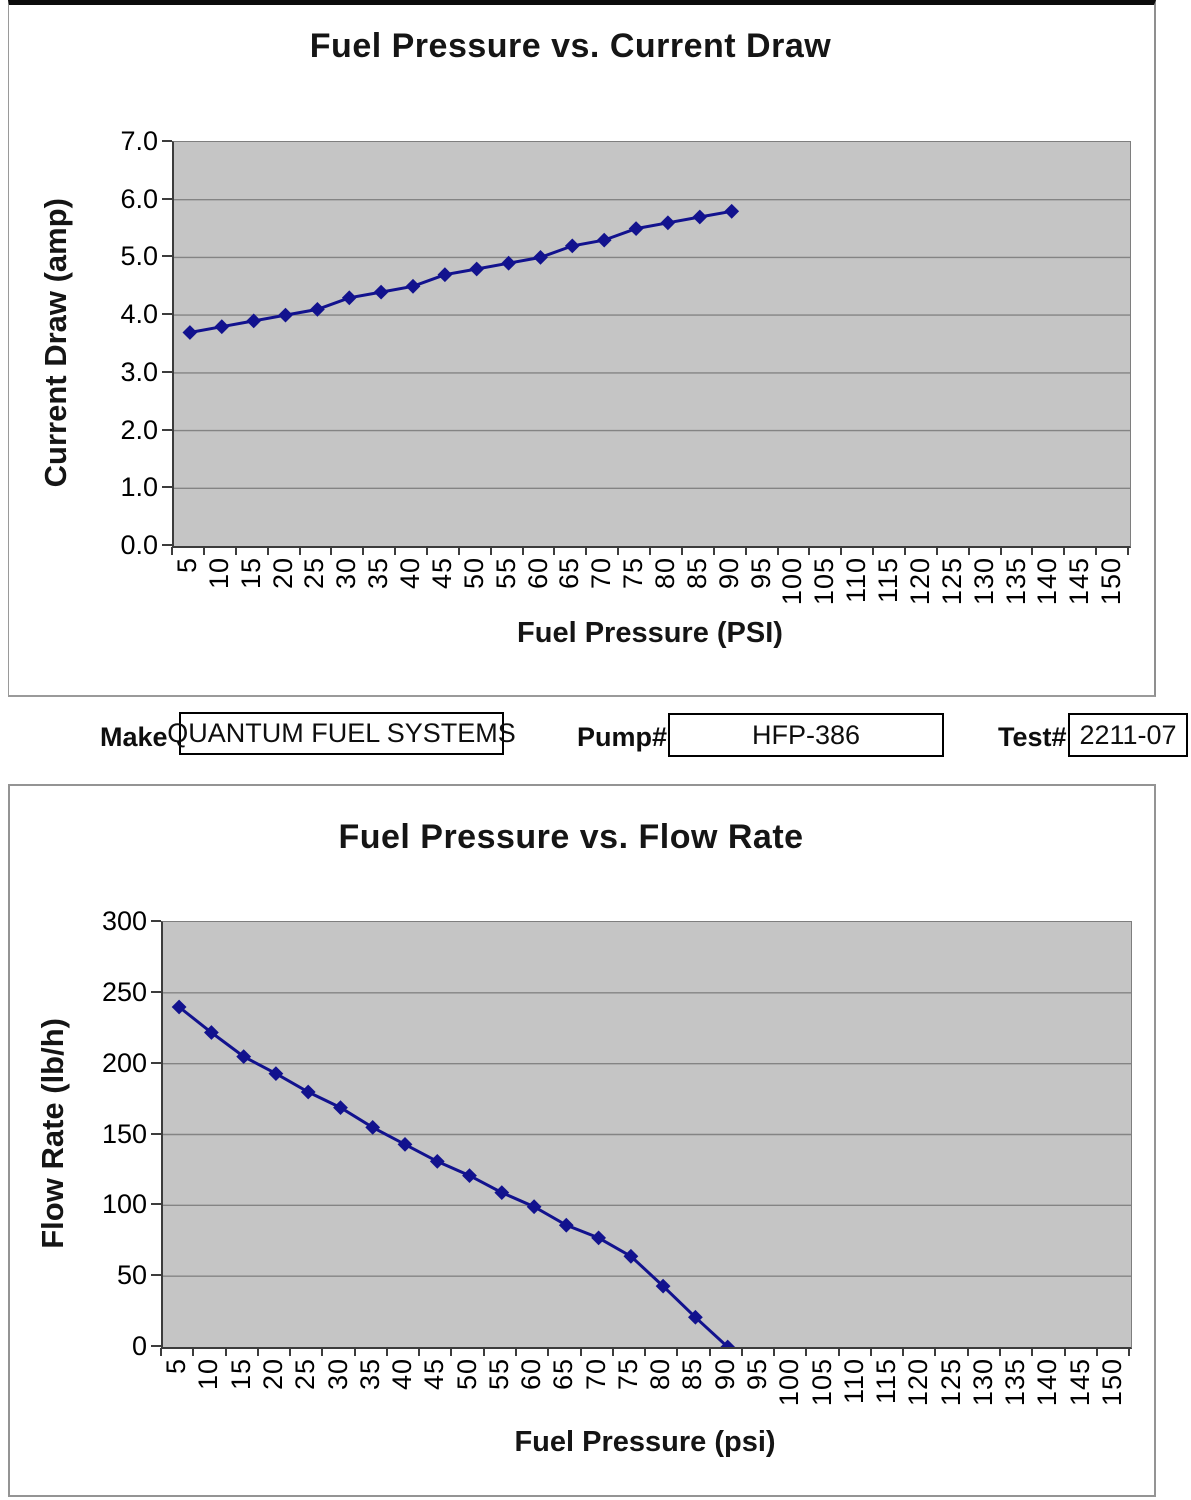 This screenshot has width=1191, height=1500. Describe the element at coordinates (131, 1275) in the screenshot. I see `y-tick-label: 50` at that location.